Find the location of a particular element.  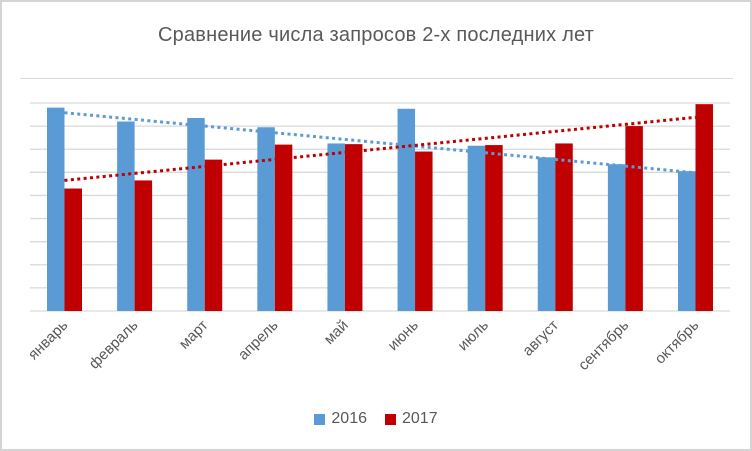

legend: 2016 2017 is located at coordinates (376, 419).